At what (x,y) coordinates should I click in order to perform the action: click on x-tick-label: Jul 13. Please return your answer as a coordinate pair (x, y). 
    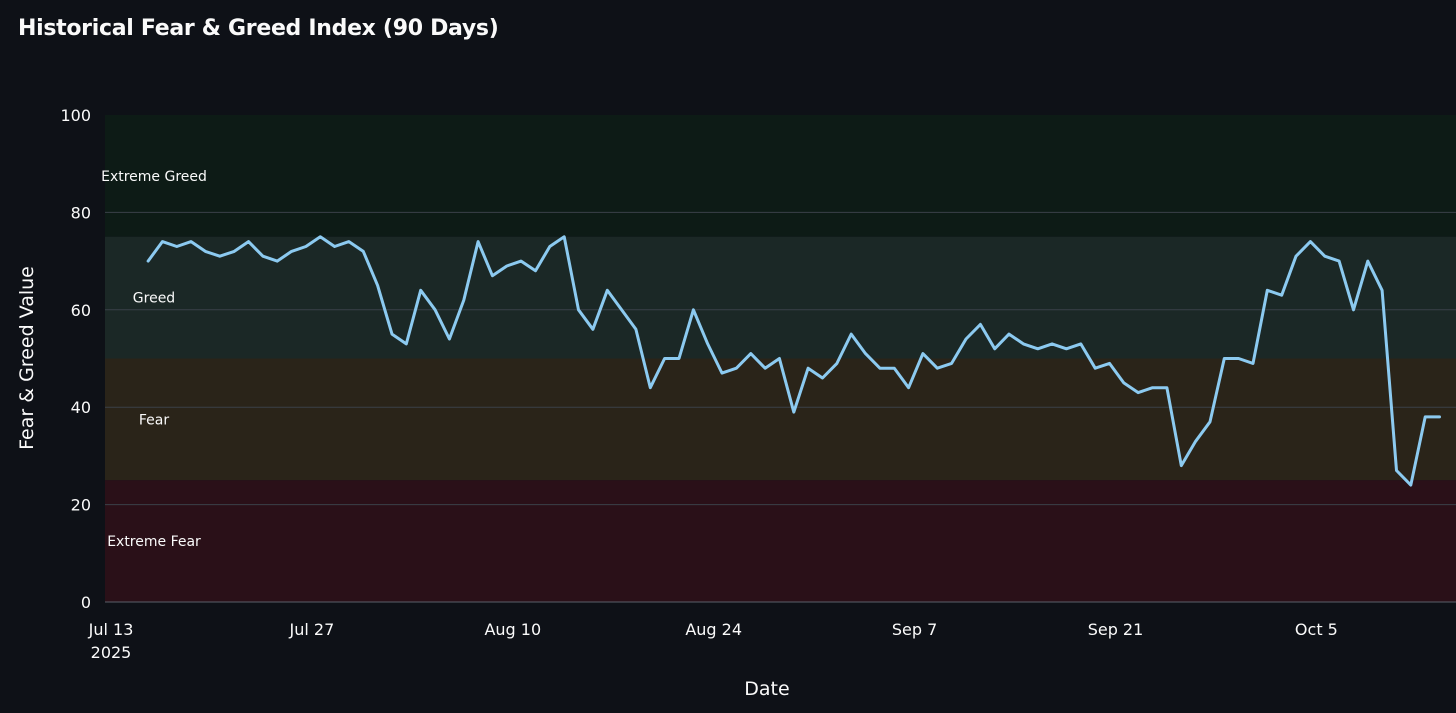
    Looking at the image, I should click on (111, 629).